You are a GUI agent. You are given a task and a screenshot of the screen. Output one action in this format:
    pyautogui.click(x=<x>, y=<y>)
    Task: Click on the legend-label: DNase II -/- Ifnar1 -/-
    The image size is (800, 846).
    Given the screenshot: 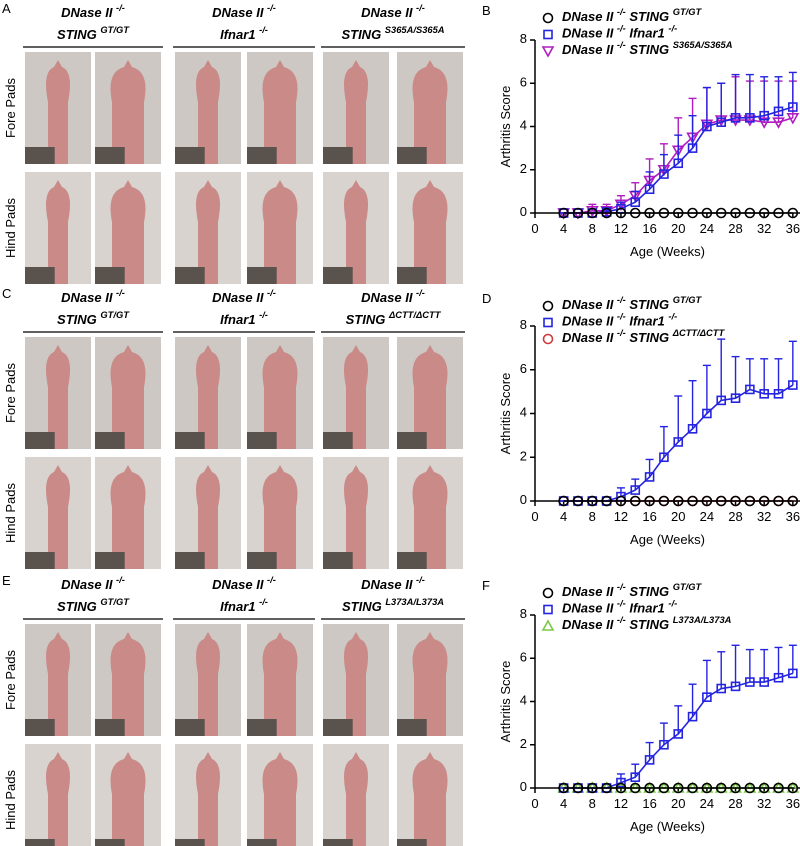 What is the action you would take?
    pyautogui.click(x=619, y=607)
    